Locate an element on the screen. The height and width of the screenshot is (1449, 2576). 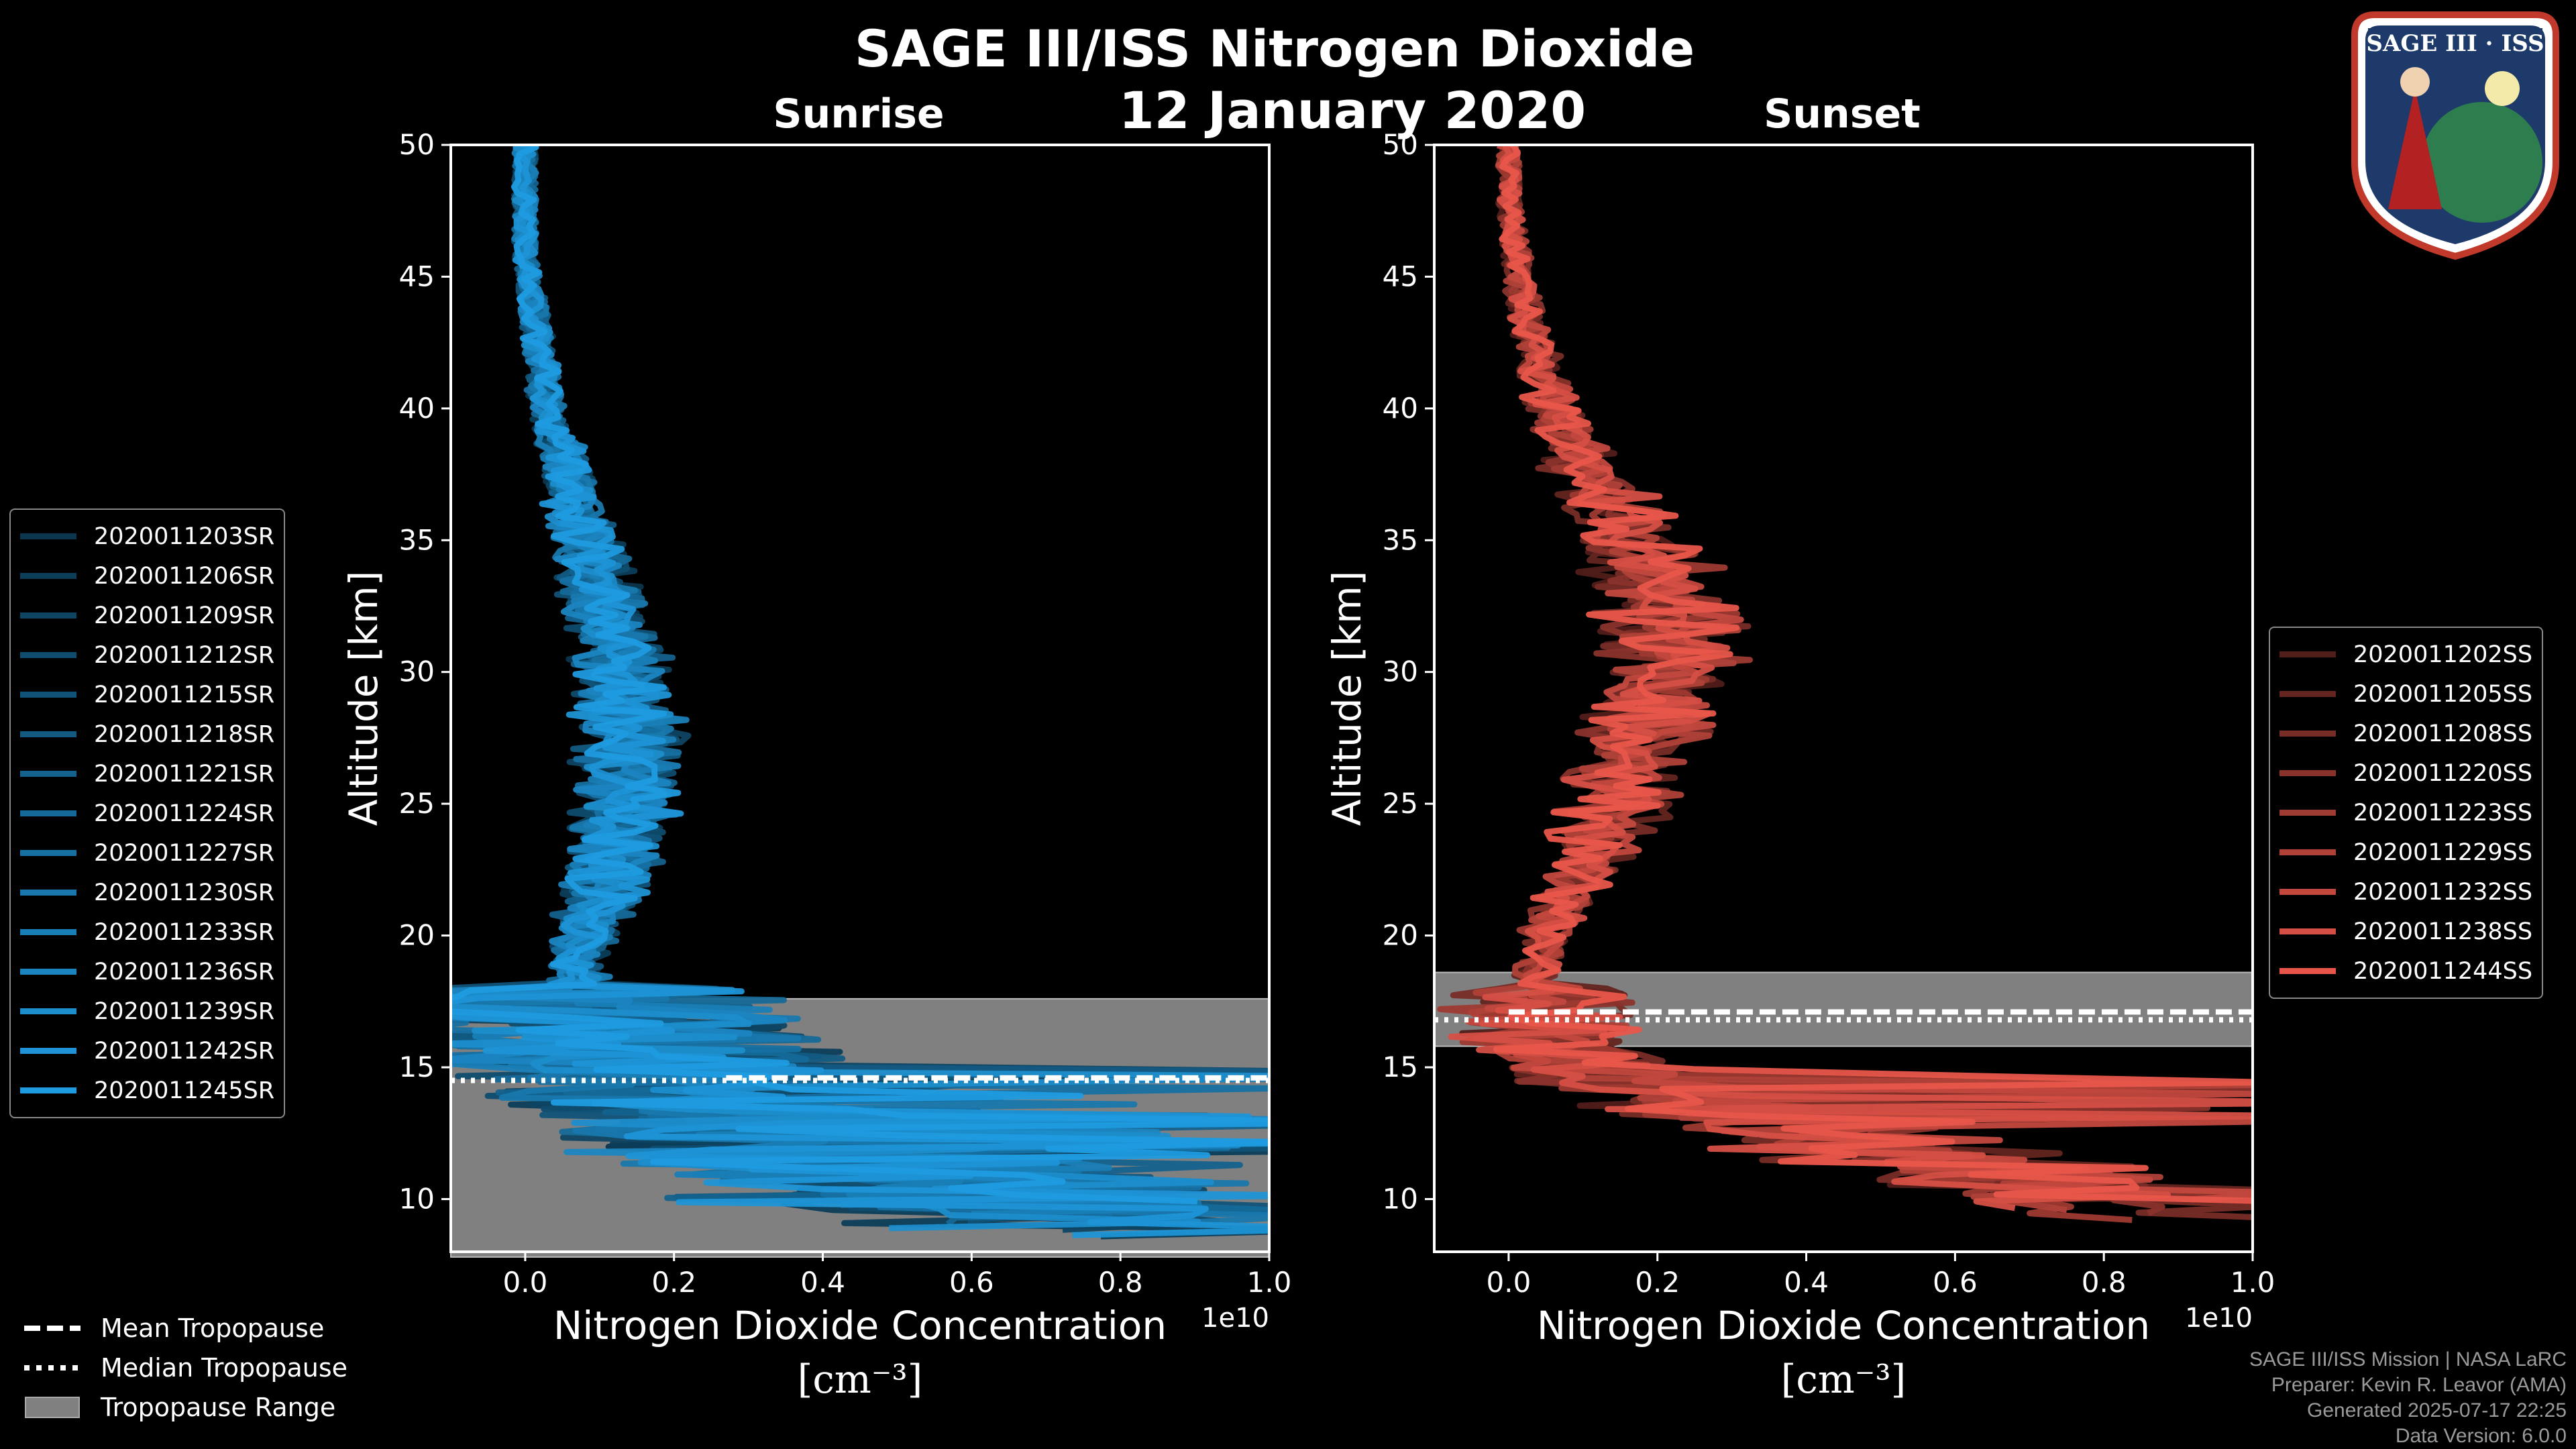
sunrise-ytick-label: 30 is located at coordinates (417, 671).